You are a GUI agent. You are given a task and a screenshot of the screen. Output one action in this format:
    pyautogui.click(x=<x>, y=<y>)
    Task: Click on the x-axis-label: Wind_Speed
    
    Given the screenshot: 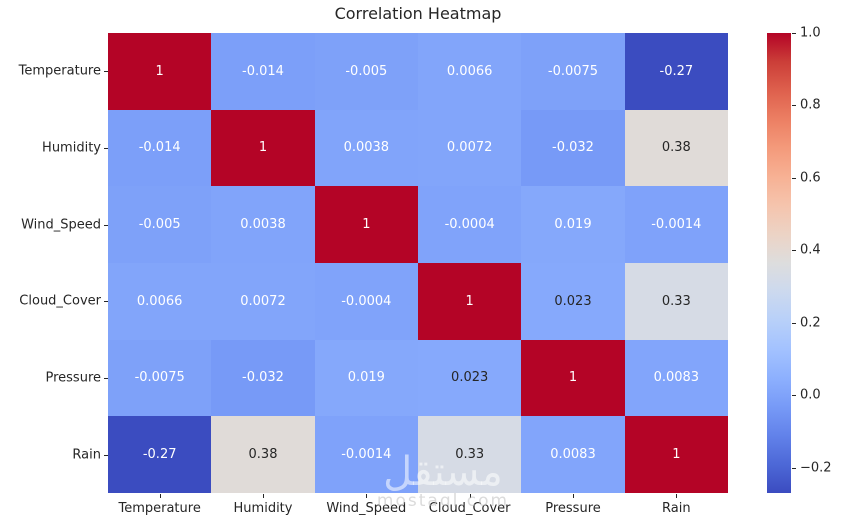 What is the action you would take?
    pyautogui.click(x=366, y=508)
    